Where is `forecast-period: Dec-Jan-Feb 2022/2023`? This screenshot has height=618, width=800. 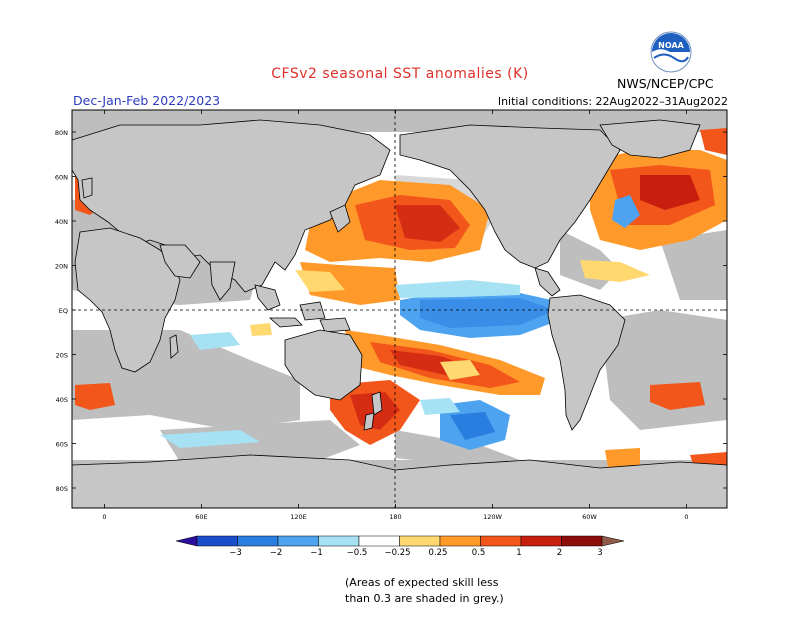
forecast-period: Dec-Jan-Feb 2022/2023 is located at coordinates (147, 100).